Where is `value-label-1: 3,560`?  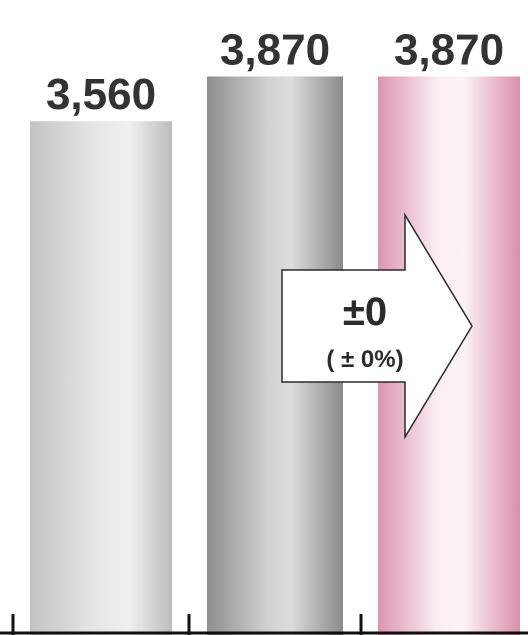 value-label-1: 3,560 is located at coordinates (101, 94).